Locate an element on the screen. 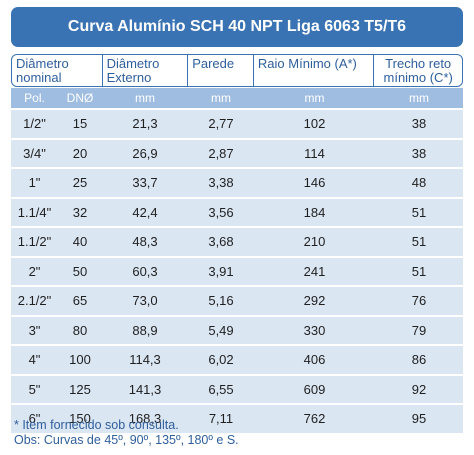 The height and width of the screenshot is (455, 474). table-cell: 330 is located at coordinates (314, 330).